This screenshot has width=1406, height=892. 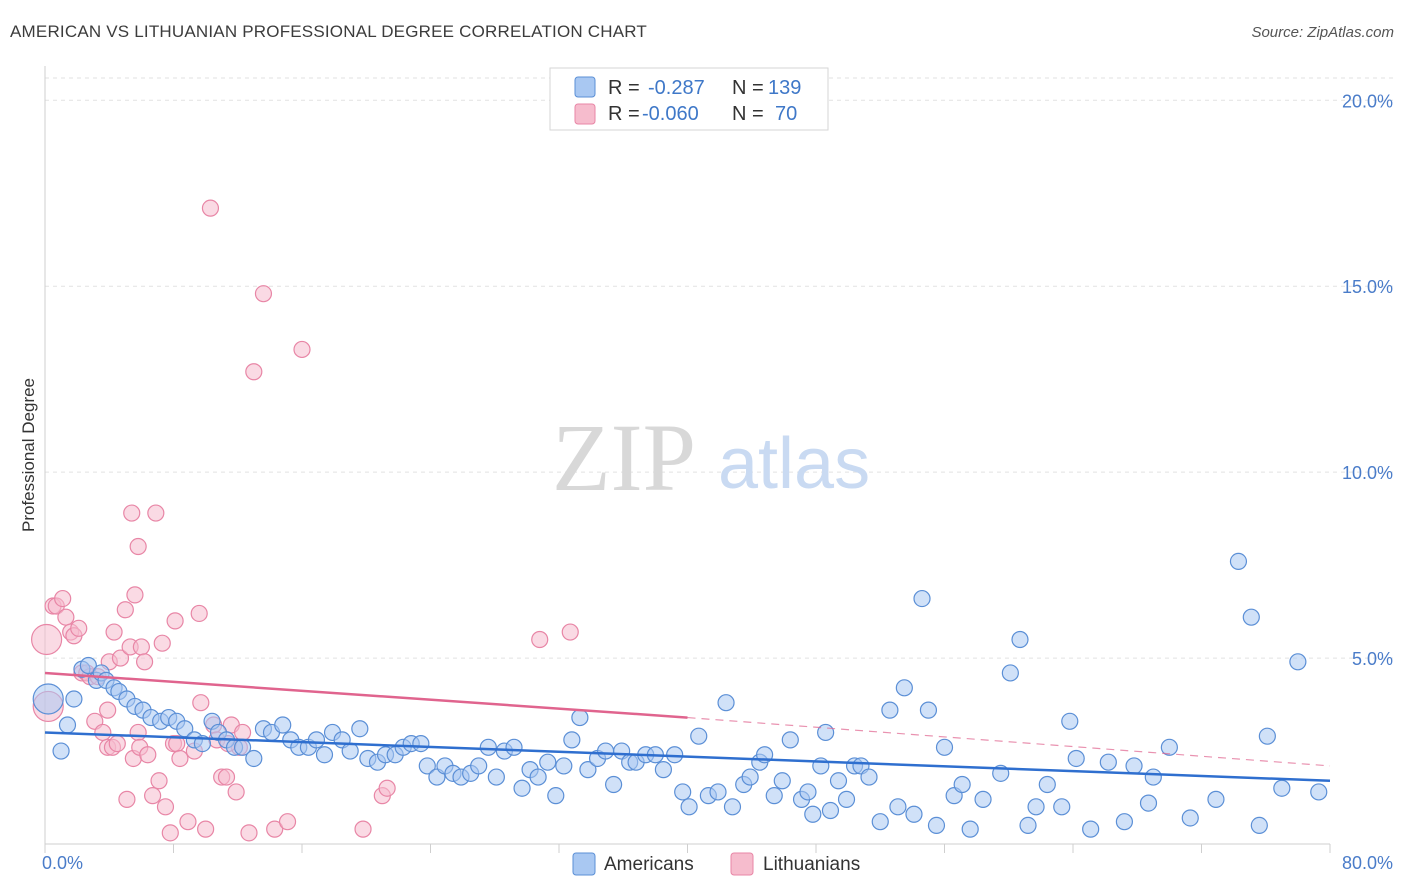 What do you see at coordinates (1372, 659) in the screenshot?
I see `y-tick-label-0: 5.0%` at bounding box center [1372, 659].